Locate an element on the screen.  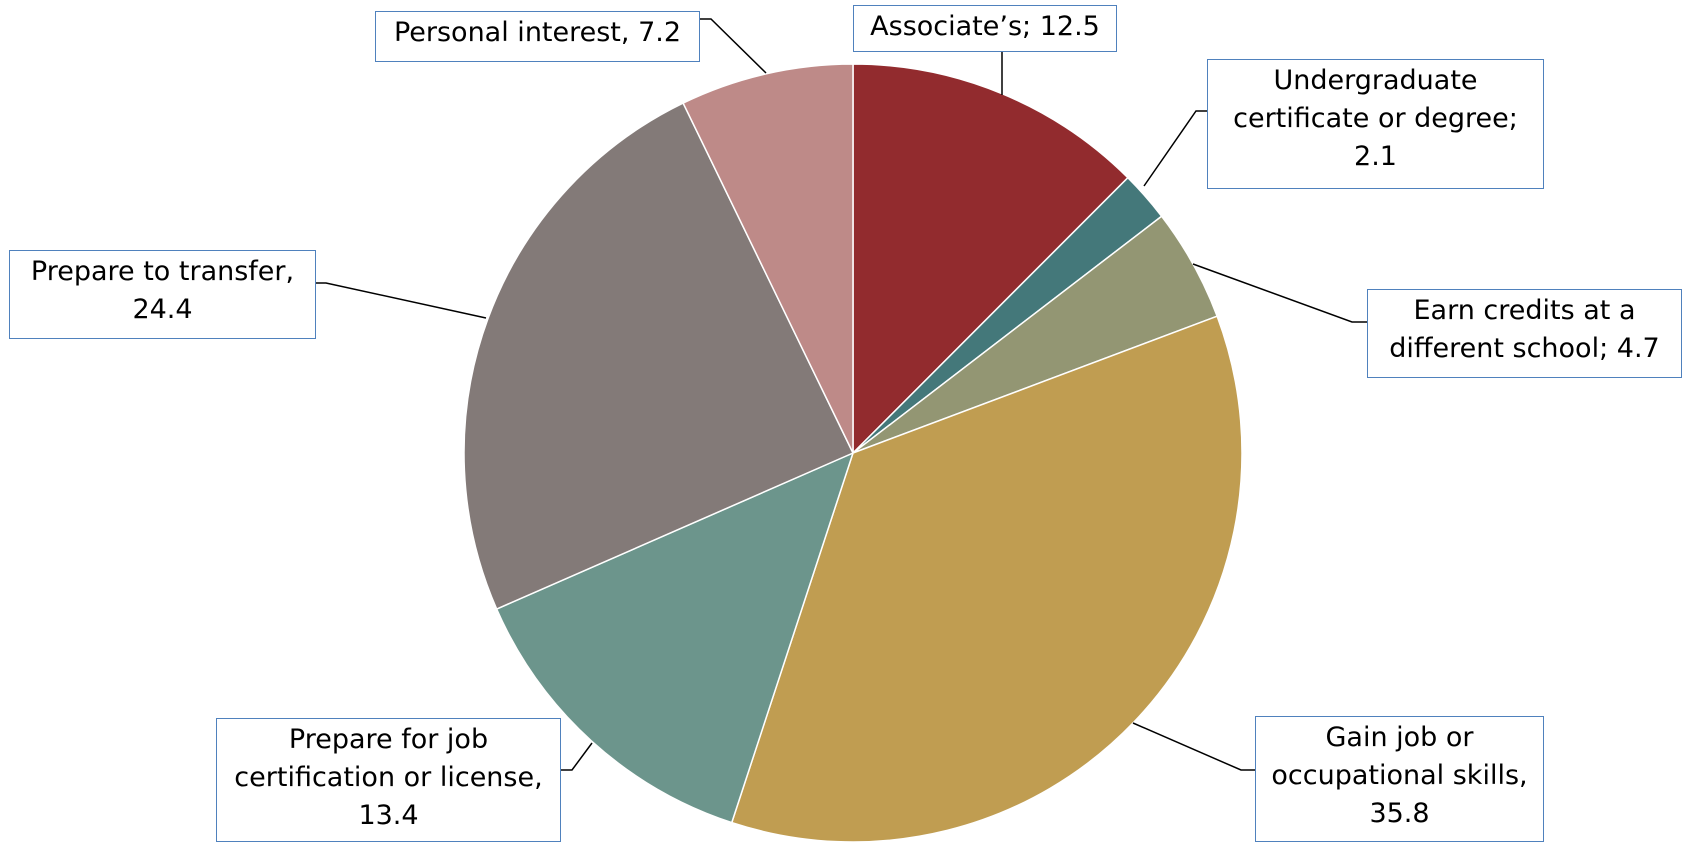
data-label: Gain job or occupational skills, 35.8 is located at coordinates (1399, 779).